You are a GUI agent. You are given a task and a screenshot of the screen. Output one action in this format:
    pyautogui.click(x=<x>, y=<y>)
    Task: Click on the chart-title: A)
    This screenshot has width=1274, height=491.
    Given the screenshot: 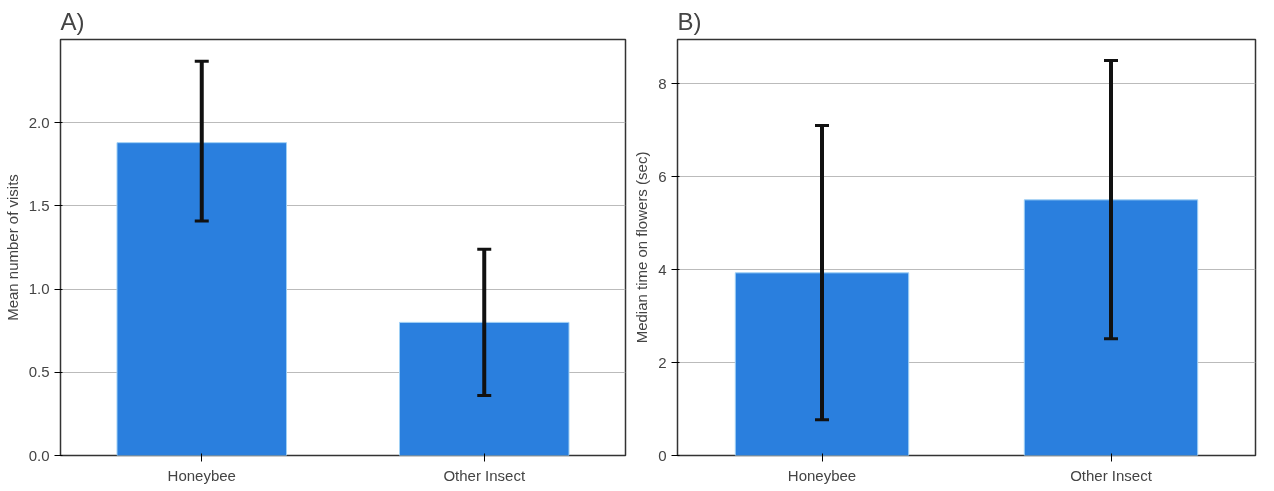 What is the action you would take?
    pyautogui.click(x=72, y=21)
    